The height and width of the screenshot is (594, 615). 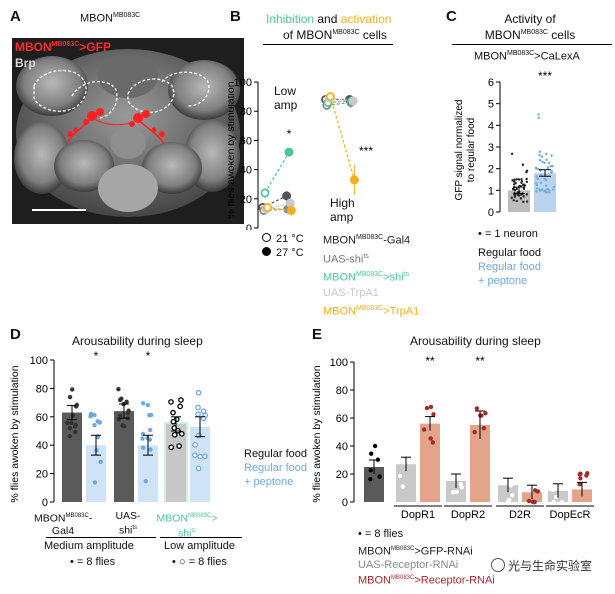 What do you see at coordinates (269, 482) in the screenshot?
I see `panel-d-food-peptone-2: + peptone` at bounding box center [269, 482].